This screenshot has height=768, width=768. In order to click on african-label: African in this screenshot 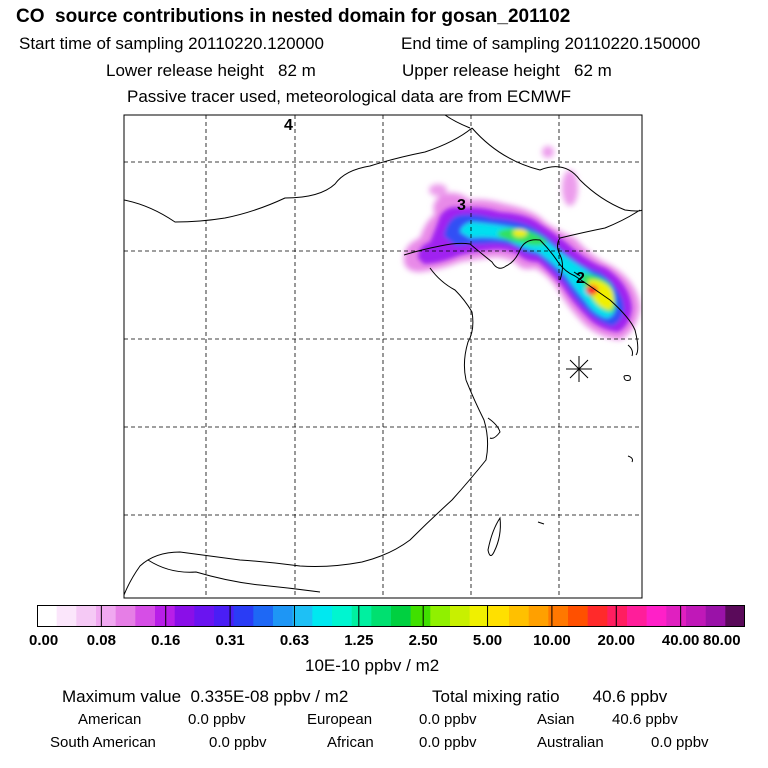, I will do `click(350, 742)`.